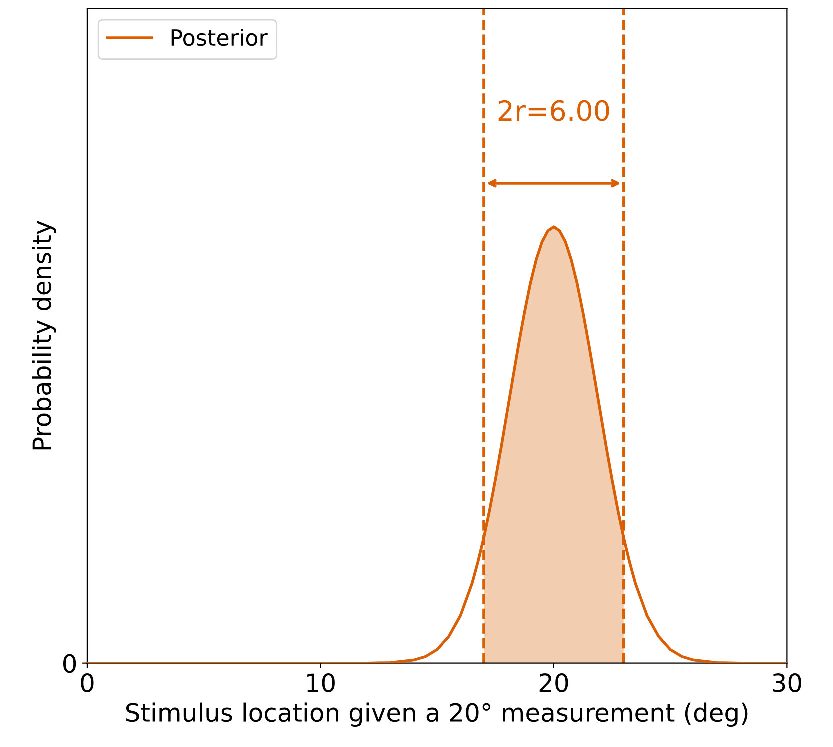  I want to click on text: 0, so click(69, 664).